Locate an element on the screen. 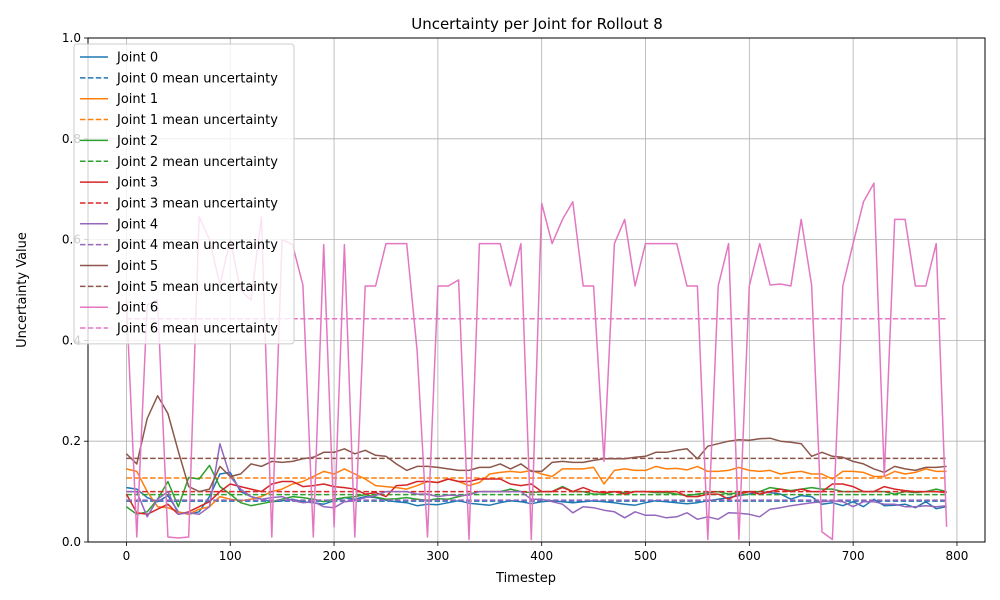 The image size is (1000, 600). joint-1-line is located at coordinates (536, 490).